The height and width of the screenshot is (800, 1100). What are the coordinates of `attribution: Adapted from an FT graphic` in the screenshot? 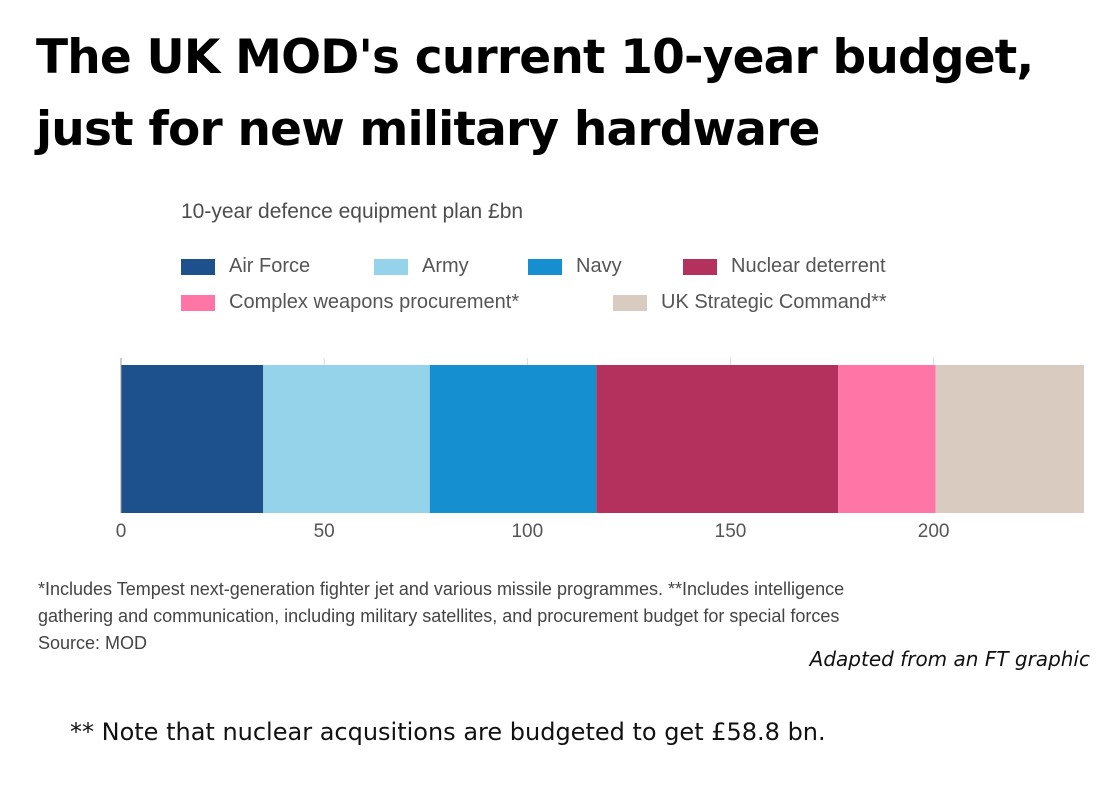 It's located at (949, 659).